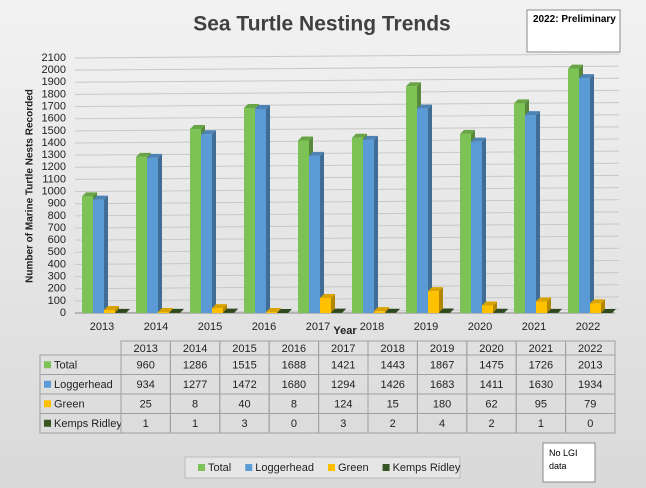 The image size is (646, 488). Describe the element at coordinates (442, 366) in the screenshot. I see `table-value: 1867` at that location.